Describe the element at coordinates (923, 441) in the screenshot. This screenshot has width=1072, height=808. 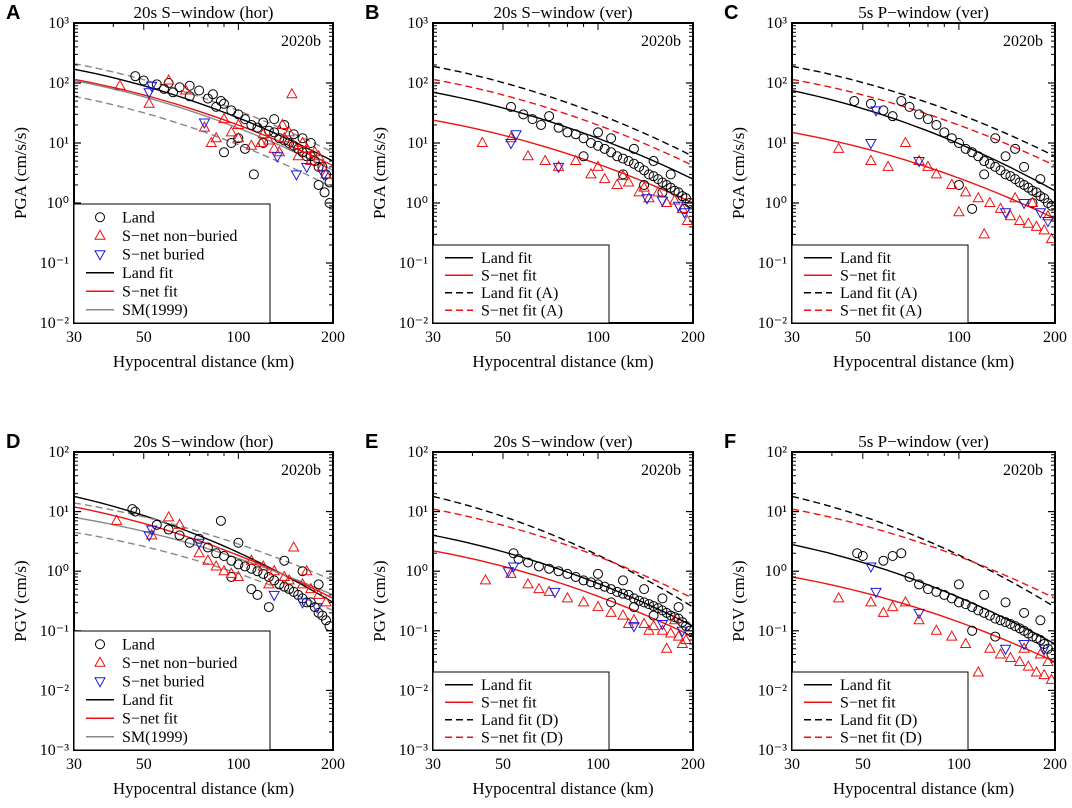
I see `panel-title: 5s P−window (ver)` at that location.